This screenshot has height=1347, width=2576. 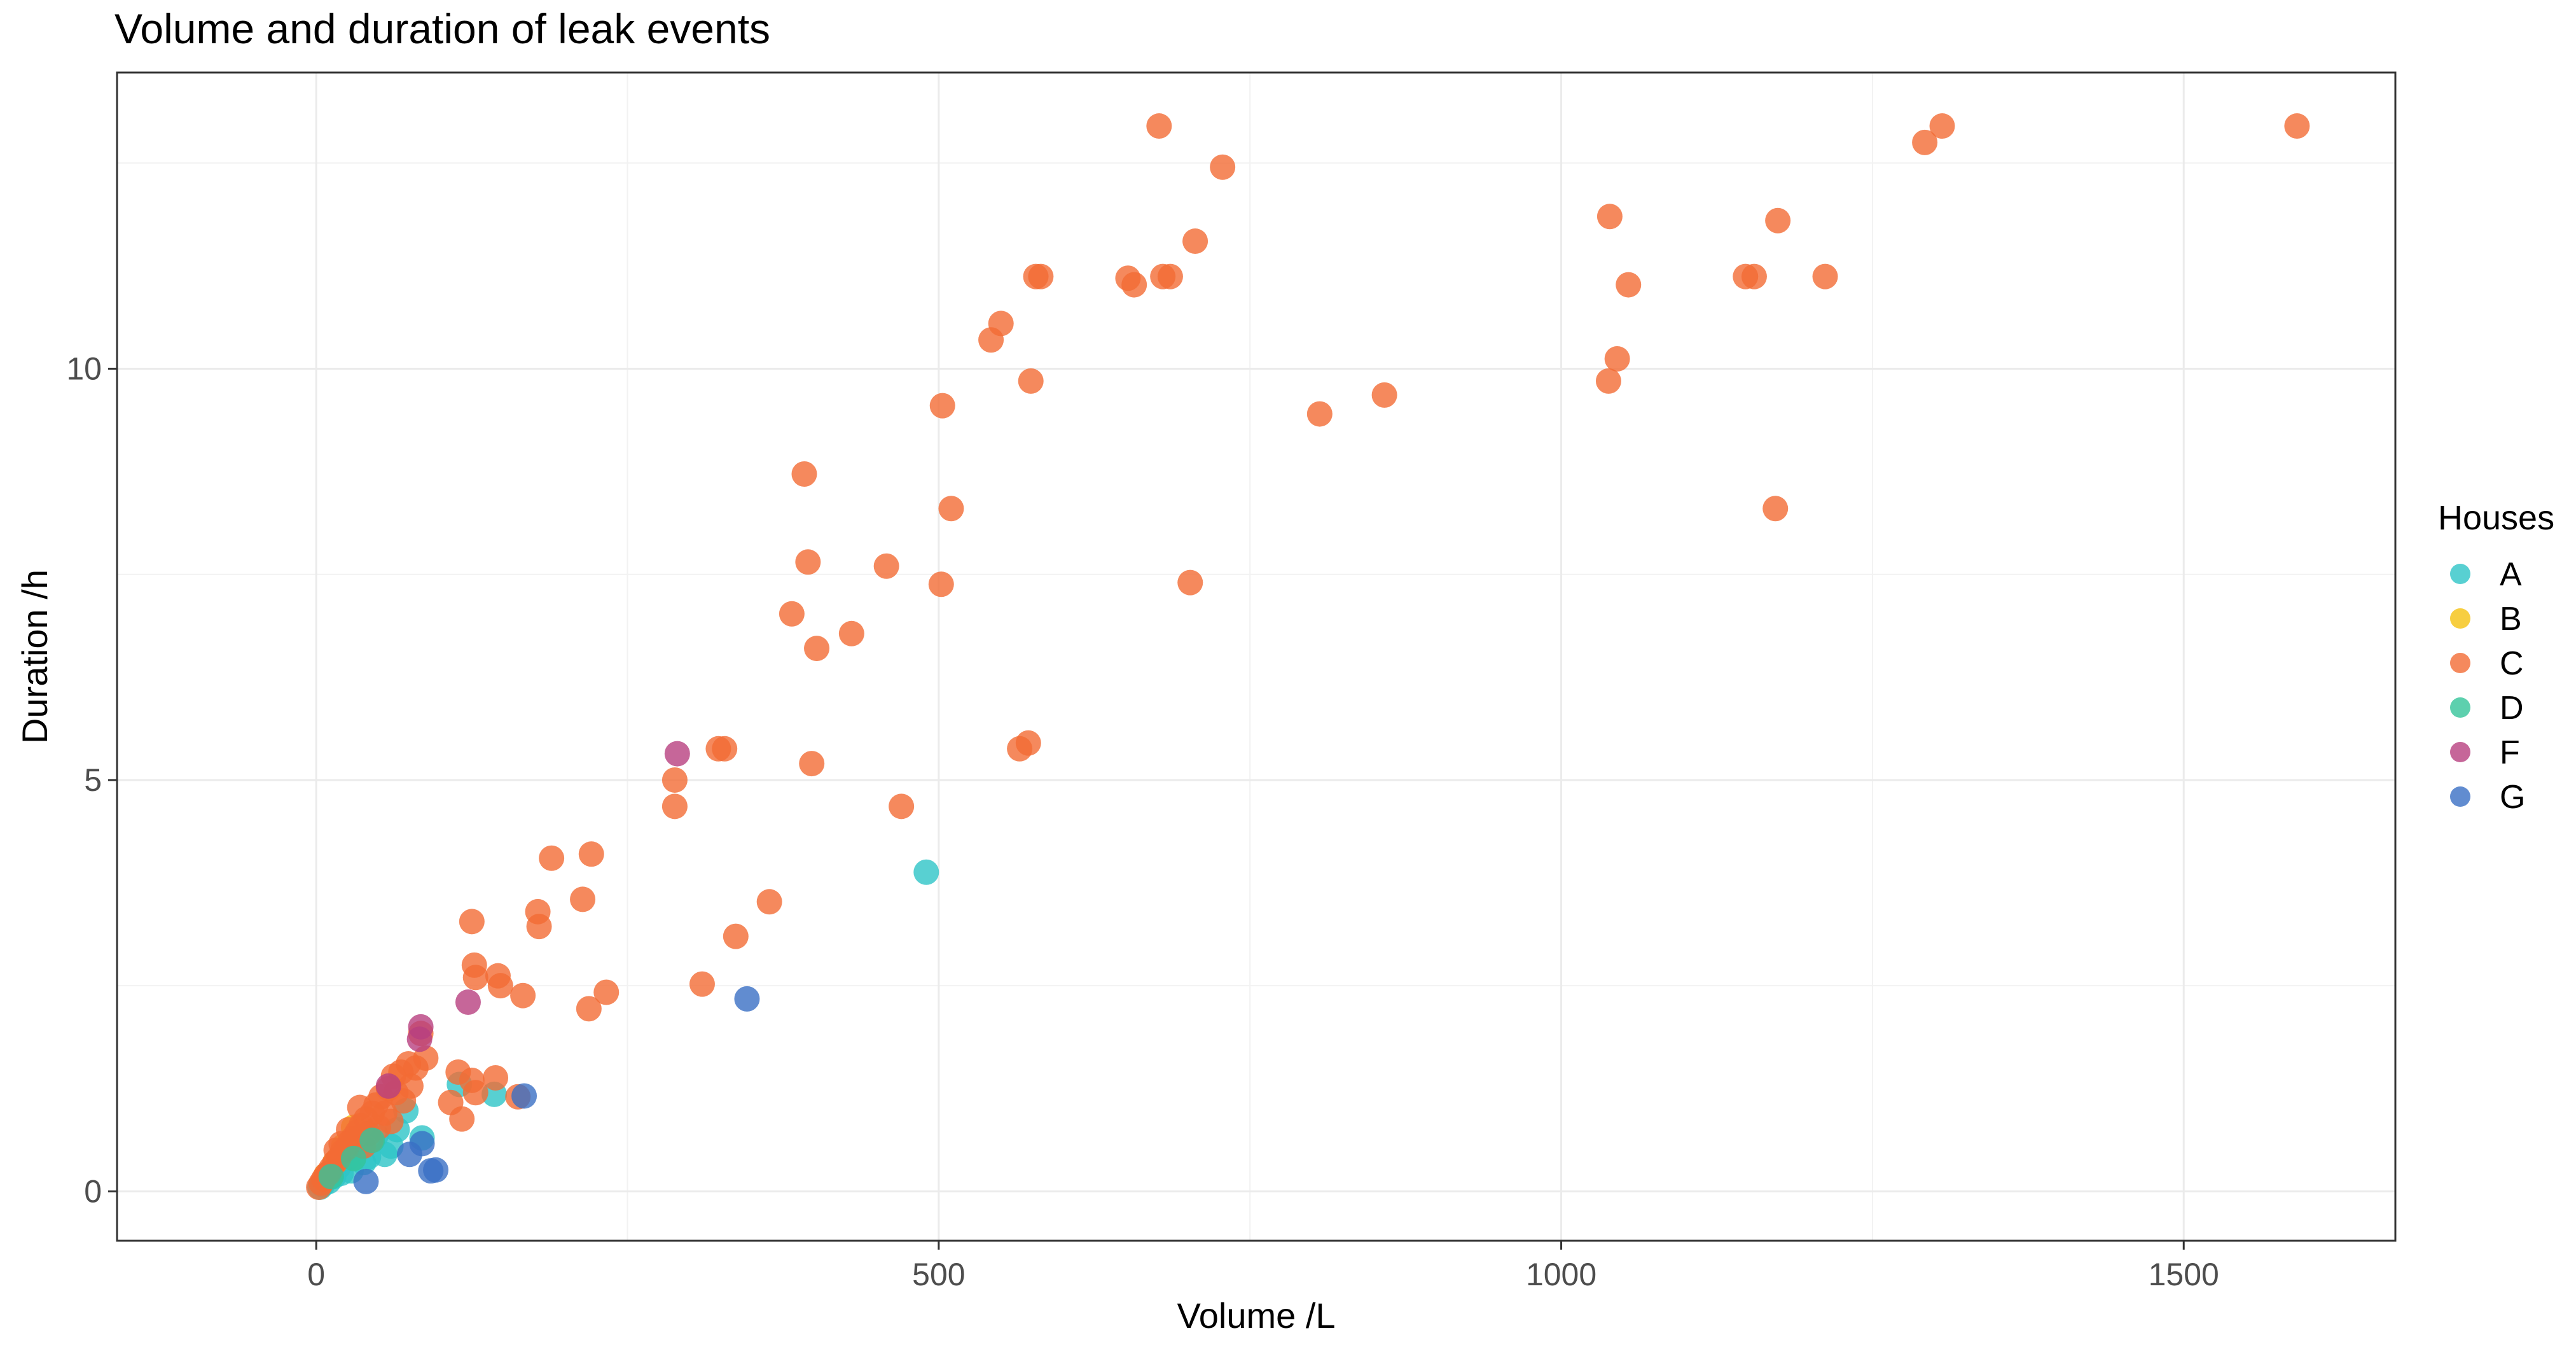 I want to click on legend-label: C, so click(x=2512, y=663).